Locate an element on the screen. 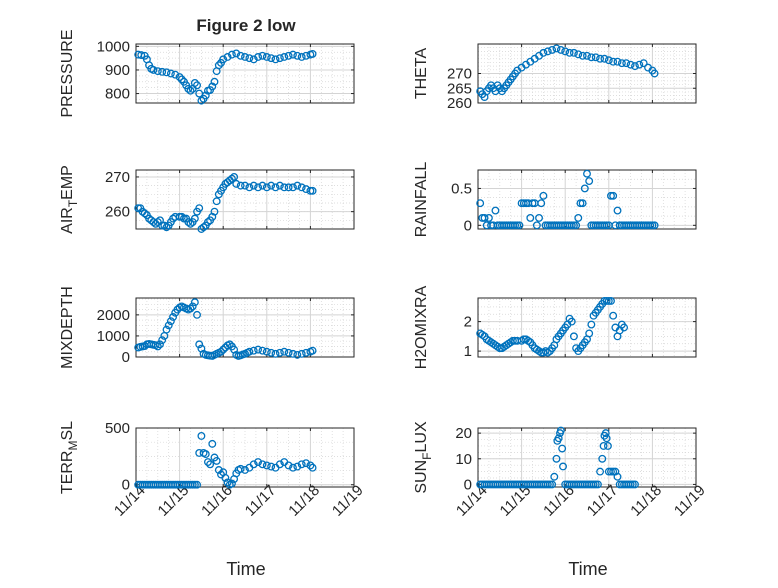 The height and width of the screenshot is (588, 778). y-axis-label: THETA is located at coordinates (421, 74).